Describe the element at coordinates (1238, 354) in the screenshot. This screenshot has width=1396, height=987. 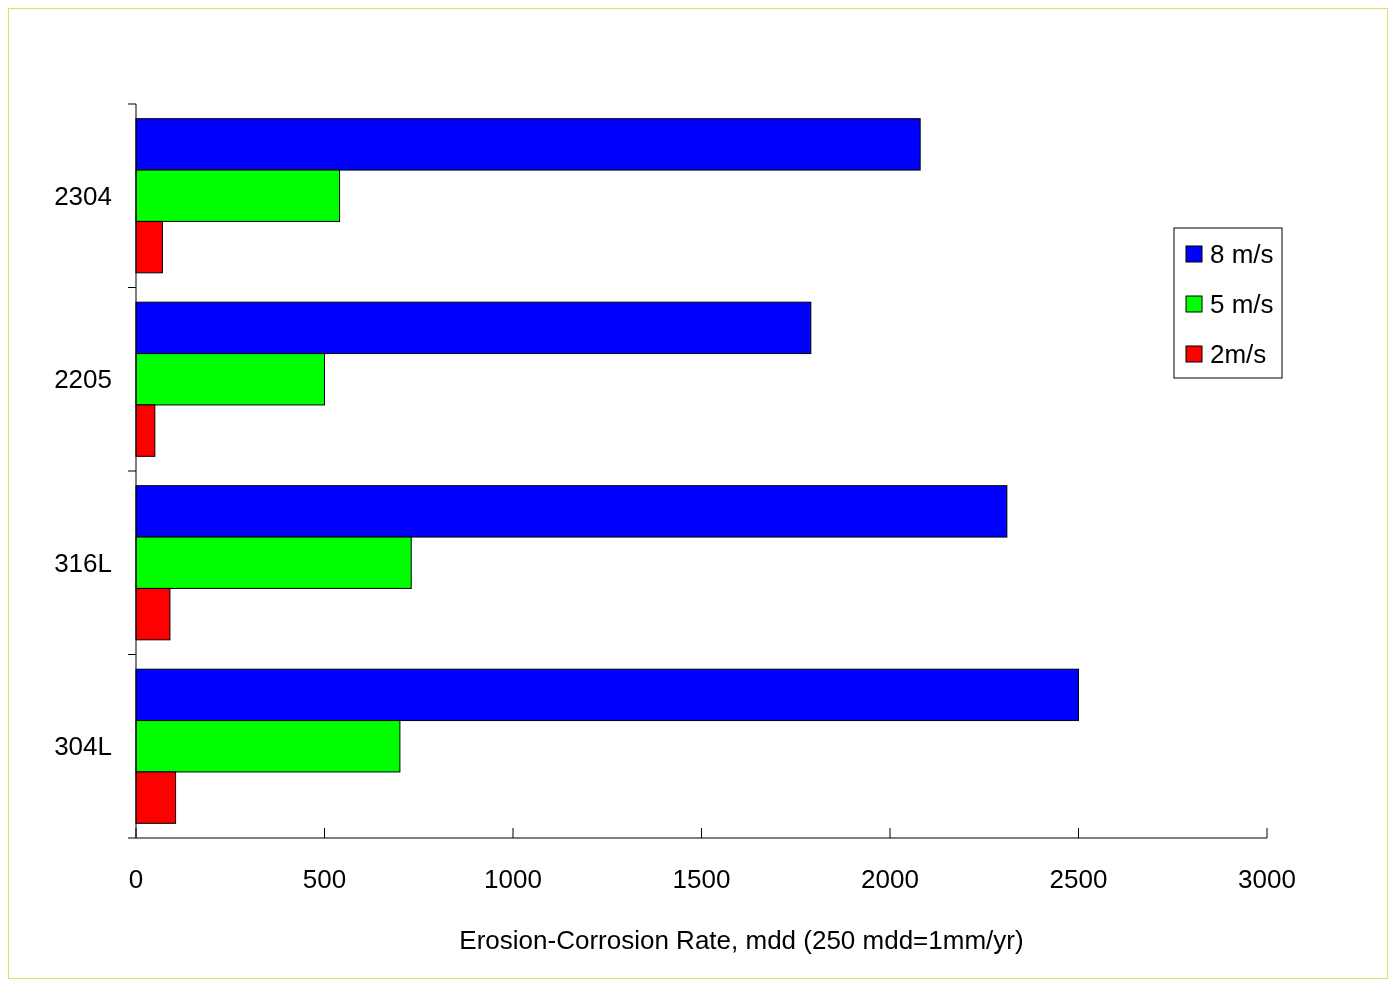
I see `legend-label: 2m/s` at that location.